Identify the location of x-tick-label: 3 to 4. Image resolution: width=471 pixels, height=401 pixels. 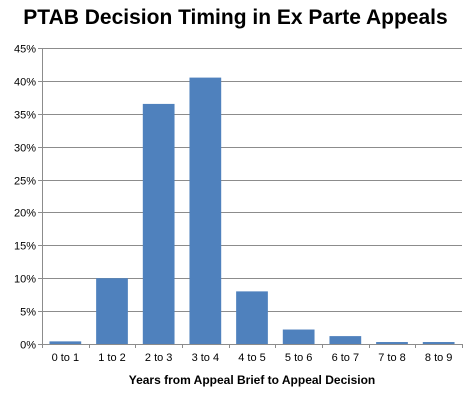
(206, 358).